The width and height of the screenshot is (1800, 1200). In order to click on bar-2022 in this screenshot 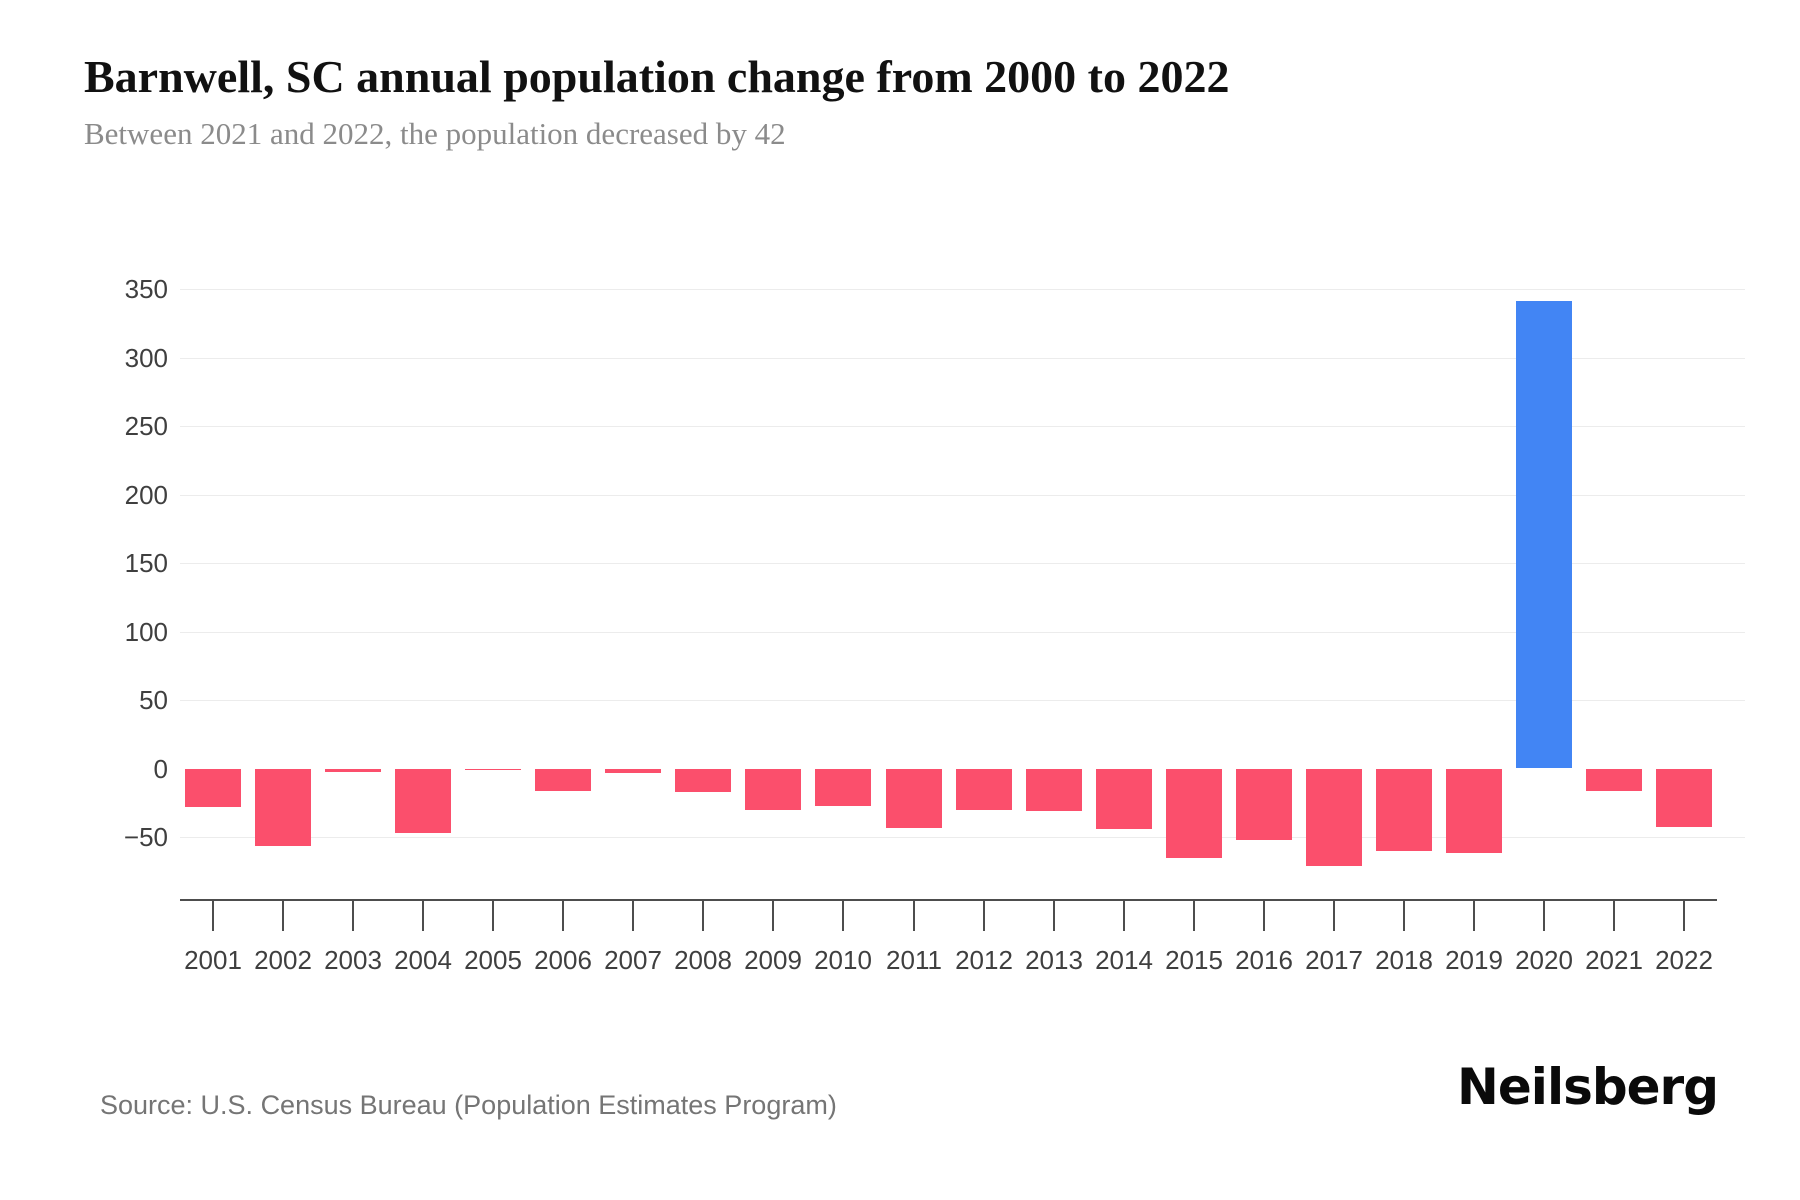, I will do `click(1684, 798)`.